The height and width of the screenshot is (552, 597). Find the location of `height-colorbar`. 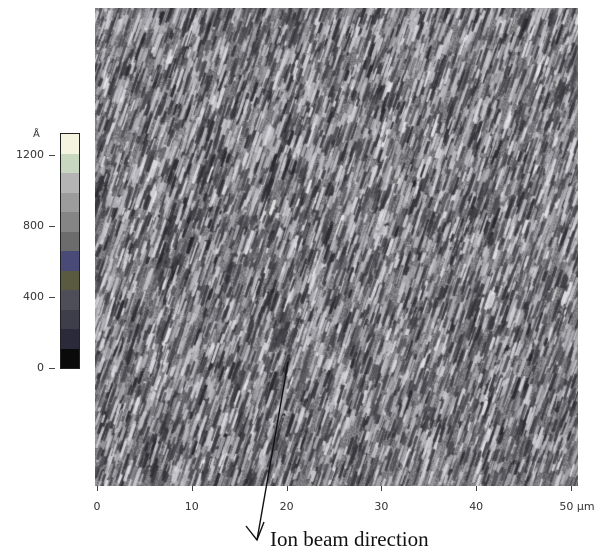

height-colorbar is located at coordinates (70, 251).